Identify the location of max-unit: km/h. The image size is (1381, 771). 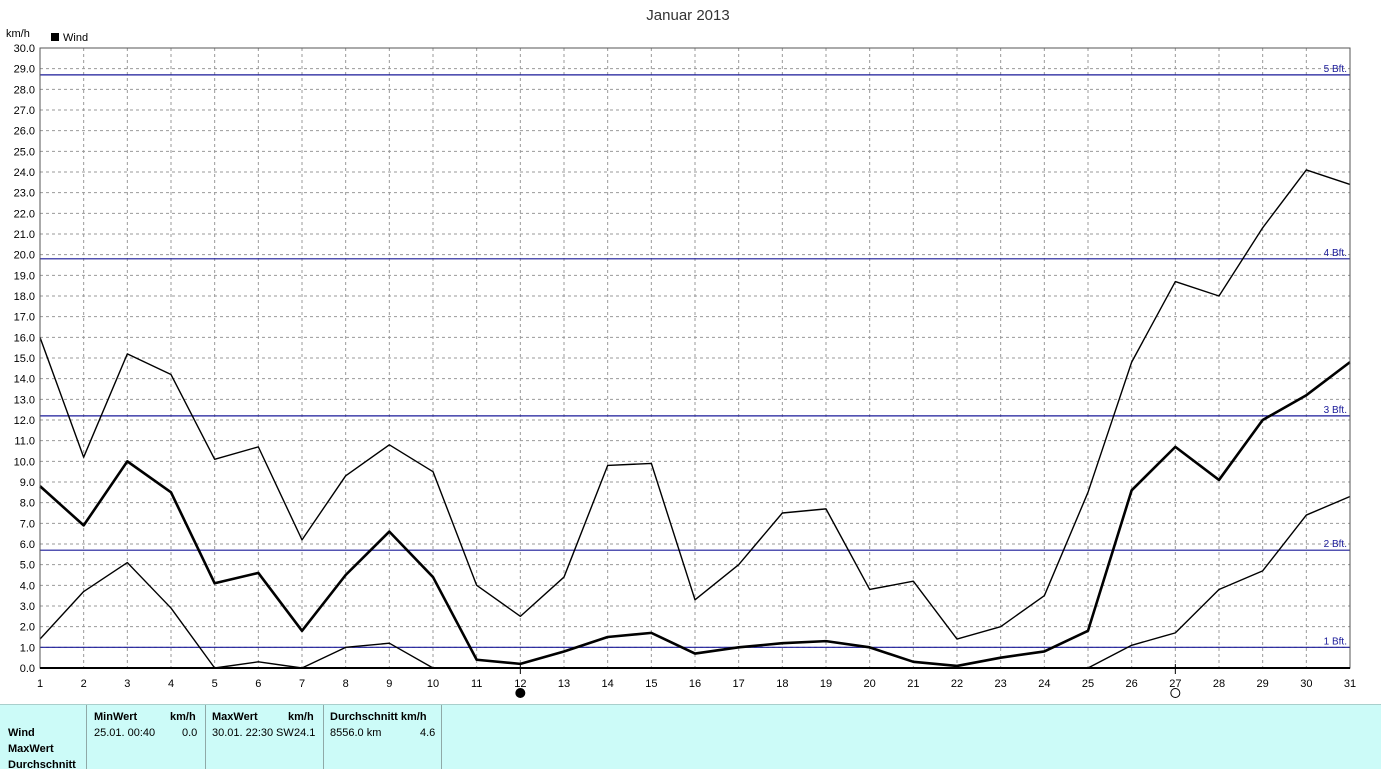
(301, 717).